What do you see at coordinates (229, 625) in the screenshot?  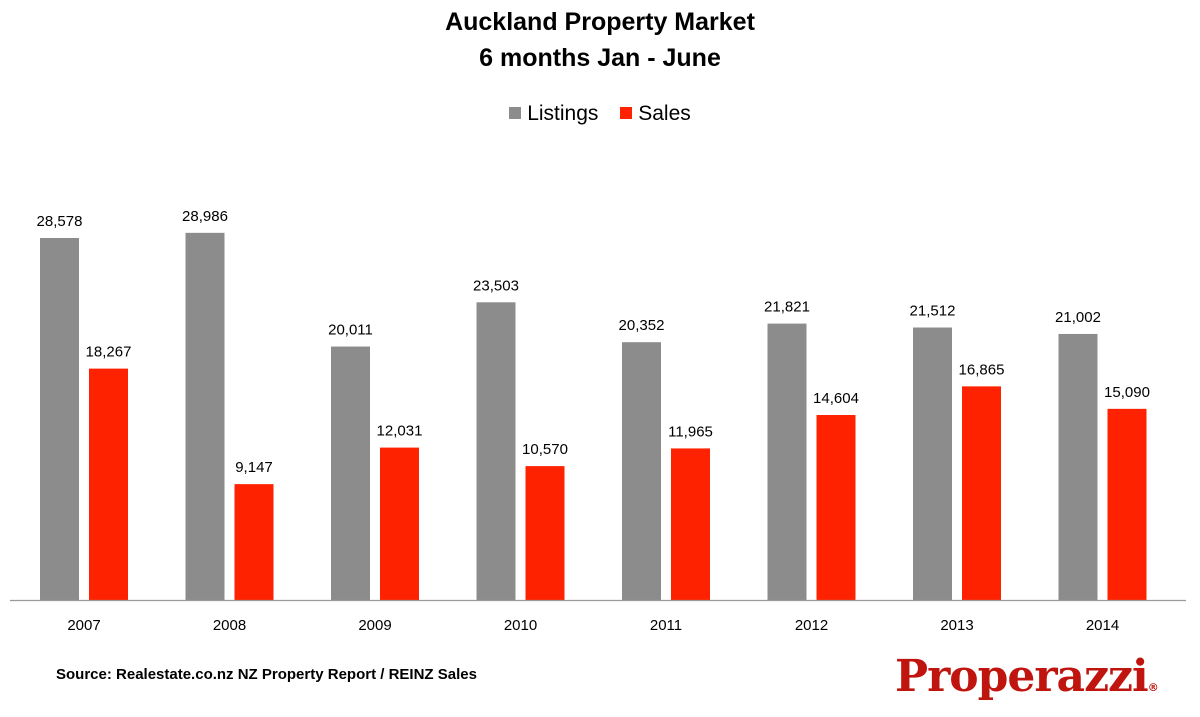 I see `x-tick-label-2008: 2008` at bounding box center [229, 625].